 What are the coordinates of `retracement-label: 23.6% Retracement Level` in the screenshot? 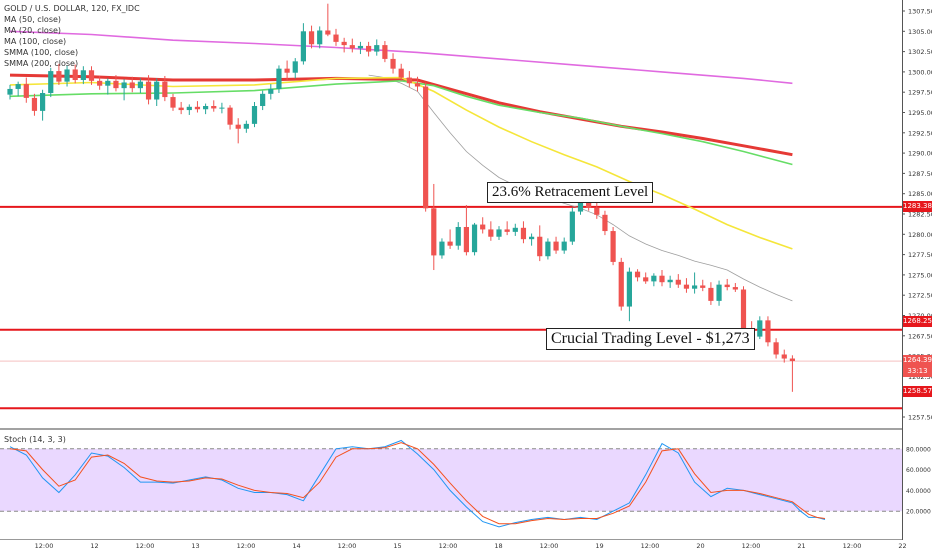 It's located at (570, 192).